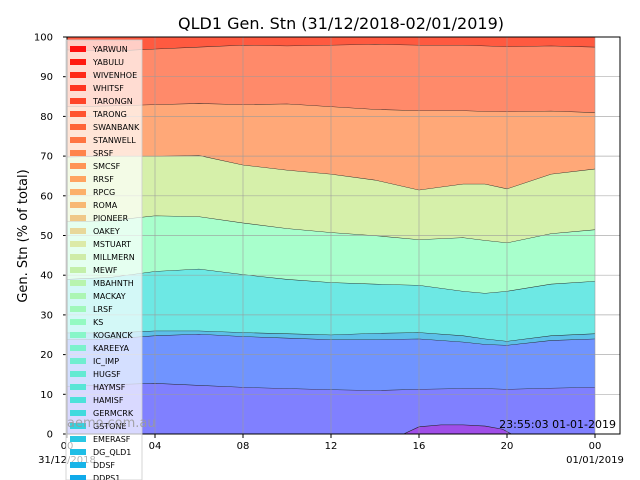  I want to click on legend-label: SMCSF, so click(107, 166).